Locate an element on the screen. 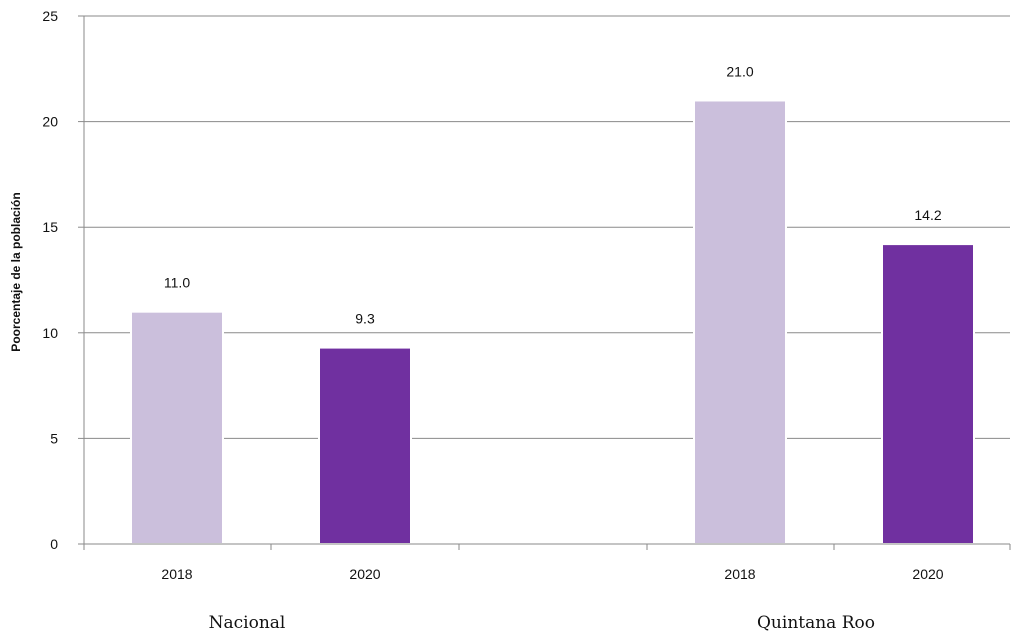  y-tick-label-15: 15 is located at coordinates (50, 227).